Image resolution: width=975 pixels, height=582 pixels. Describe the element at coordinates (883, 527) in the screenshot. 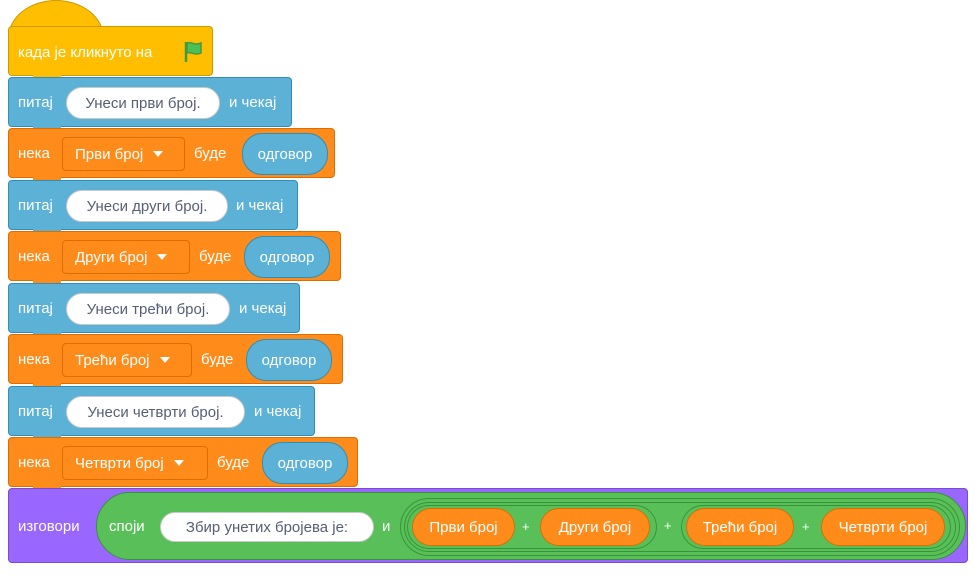

I see `variable-reporter-cetvrti: Четврти број` at that location.